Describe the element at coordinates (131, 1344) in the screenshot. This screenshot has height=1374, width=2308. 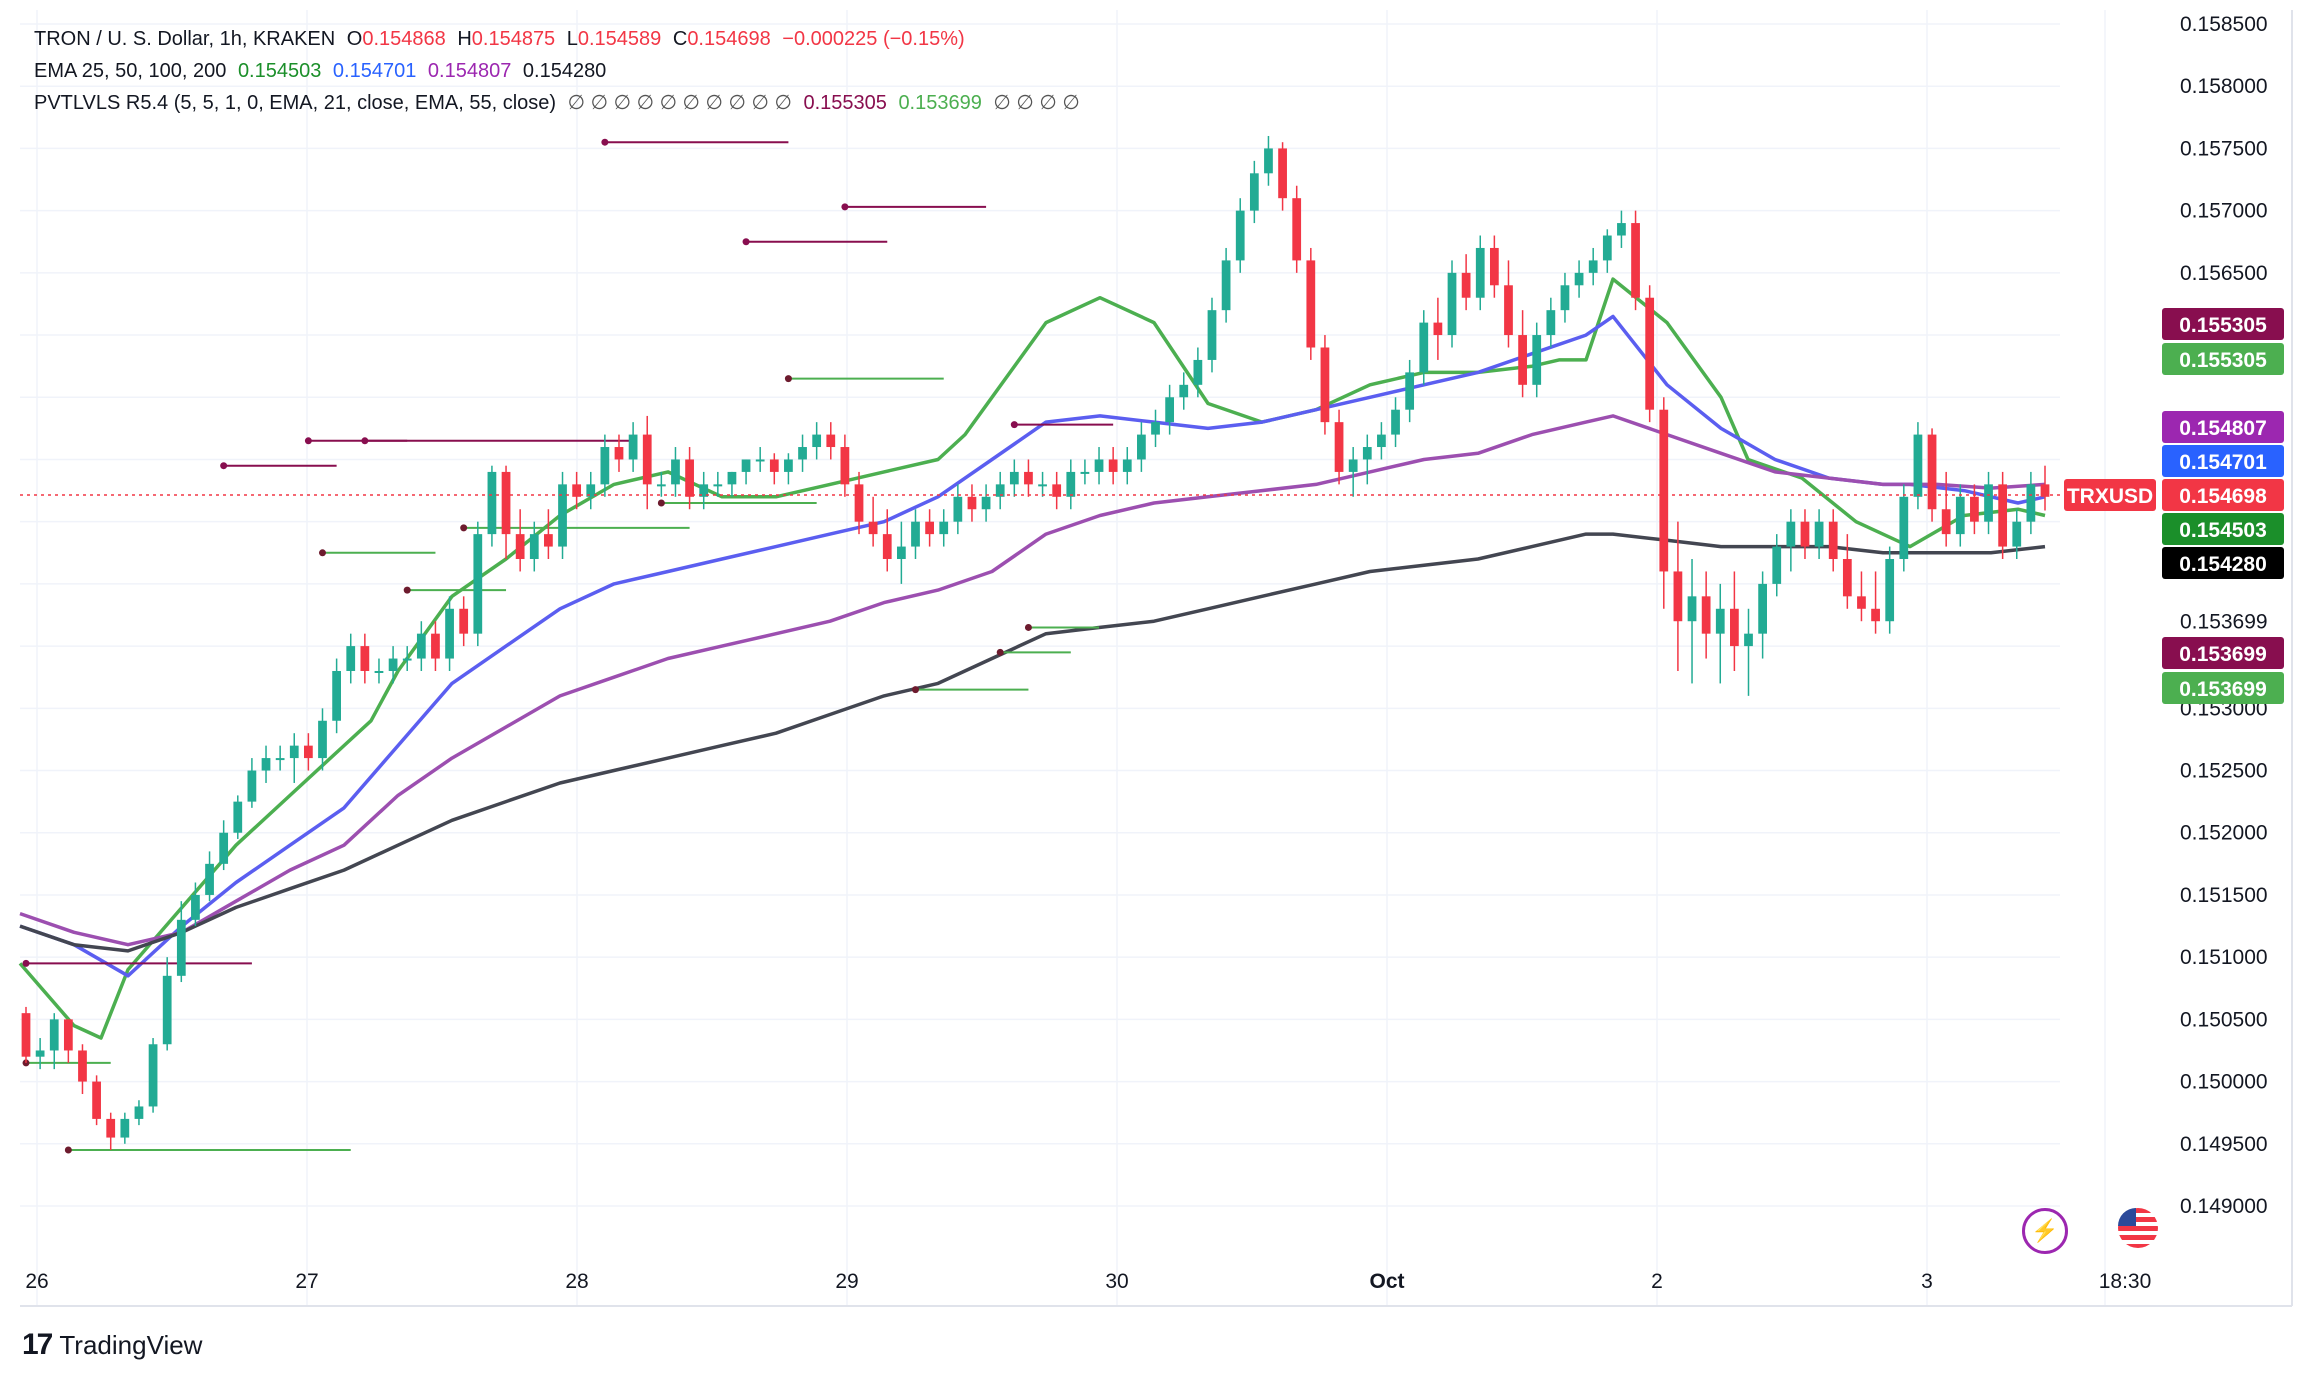
I see `brand-name: TradingView` at that location.